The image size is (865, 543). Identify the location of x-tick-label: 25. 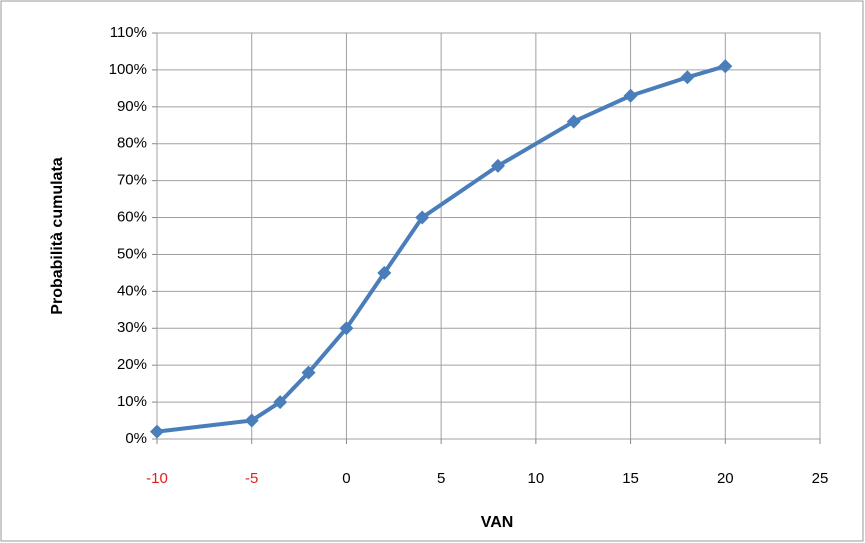
(820, 478).